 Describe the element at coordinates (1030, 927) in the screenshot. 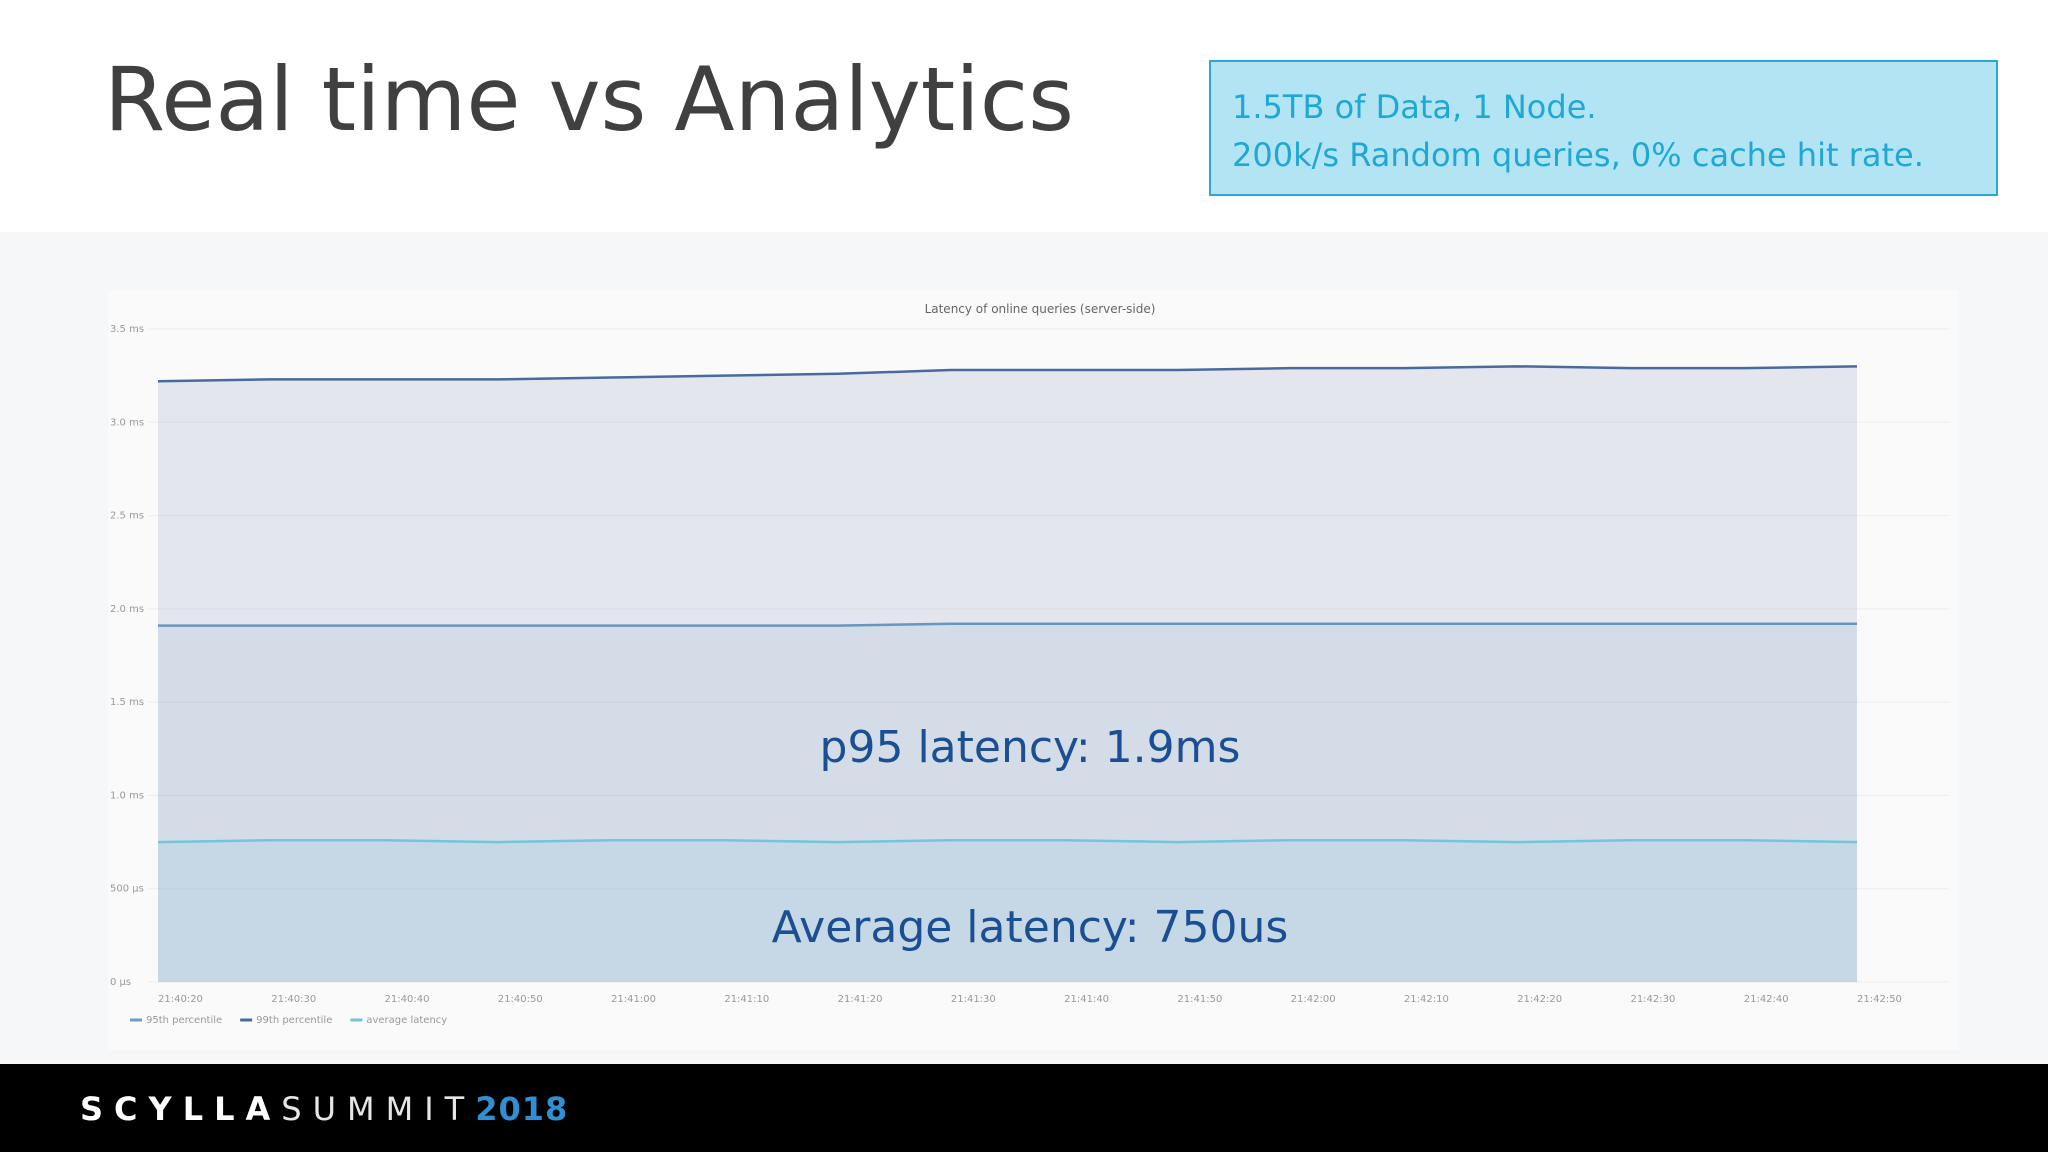

I see `annotation: Average latency: 750us` at that location.